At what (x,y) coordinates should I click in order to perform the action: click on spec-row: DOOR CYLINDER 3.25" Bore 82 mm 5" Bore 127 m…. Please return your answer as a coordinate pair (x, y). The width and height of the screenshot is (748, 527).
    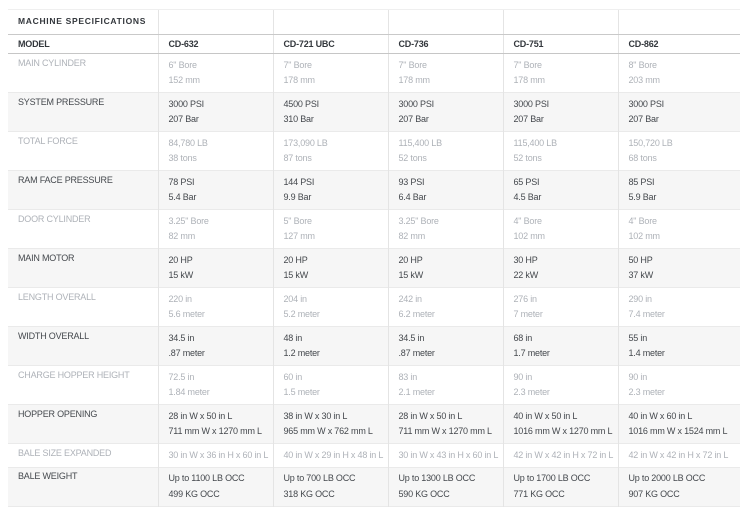
    Looking at the image, I should click on (374, 229).